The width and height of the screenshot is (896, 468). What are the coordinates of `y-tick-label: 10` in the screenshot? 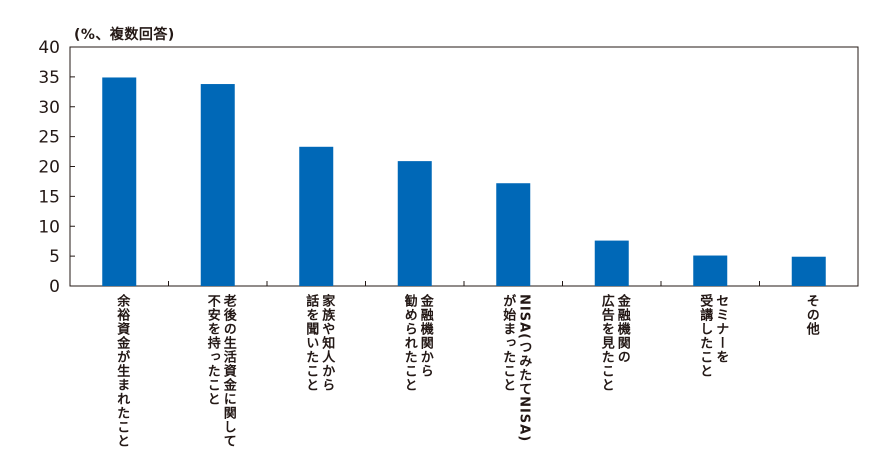 It's located at (49, 227).